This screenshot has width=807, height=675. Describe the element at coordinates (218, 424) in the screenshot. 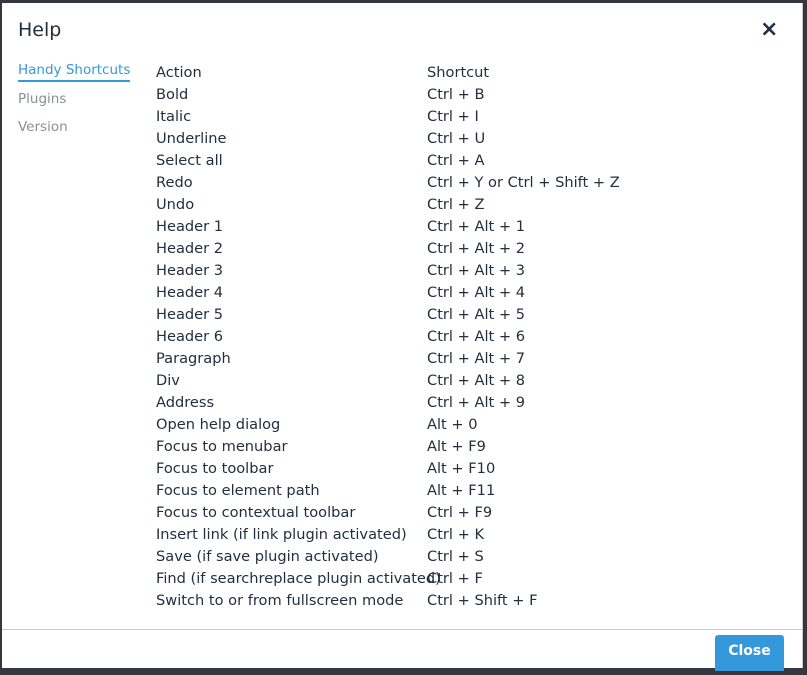

I see `action-cell: Open help dialog` at that location.